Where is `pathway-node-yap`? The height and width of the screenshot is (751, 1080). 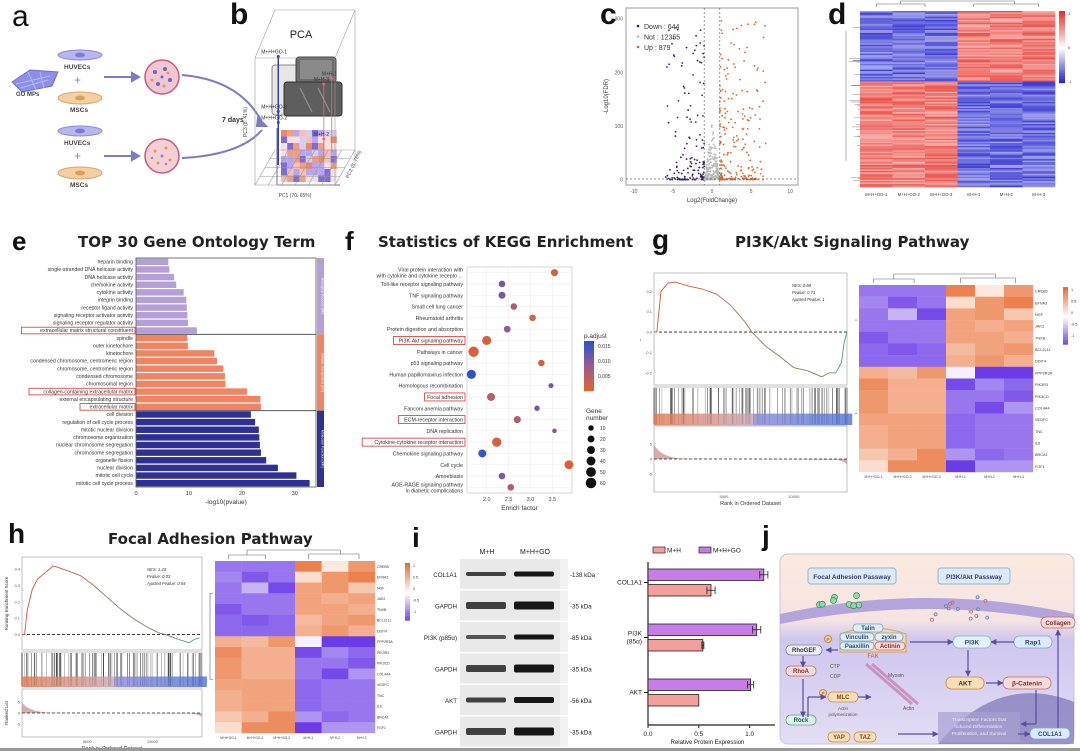 pathway-node-yap is located at coordinates (839, 737).